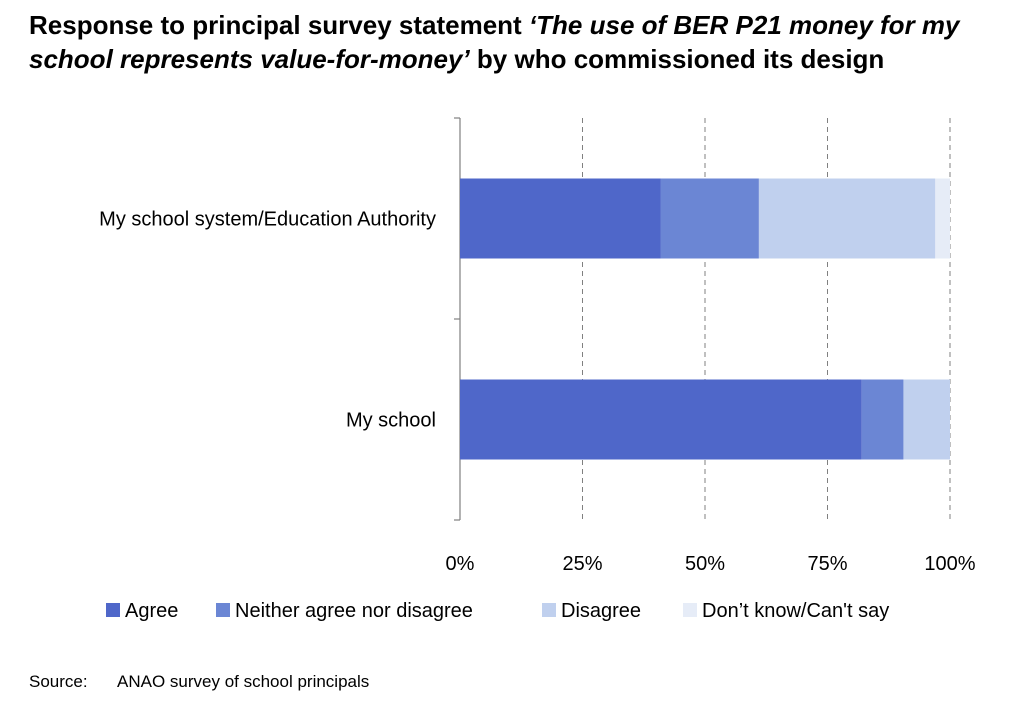 Image resolution: width=1024 pixels, height=720 pixels. What do you see at coordinates (58, 681) in the screenshot?
I see `source-label: Source:` at bounding box center [58, 681].